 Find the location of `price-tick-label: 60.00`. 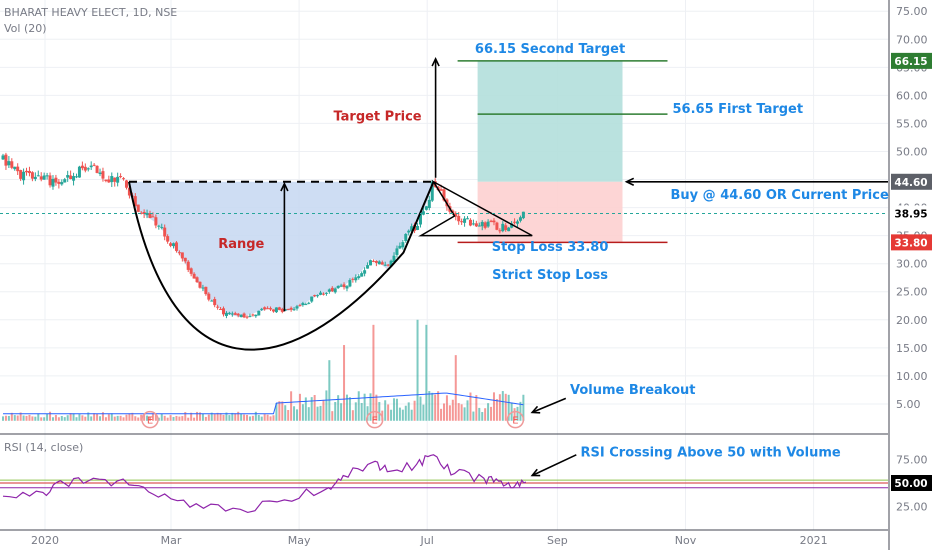

price-tick-label: 60.00 is located at coordinates (912, 95).